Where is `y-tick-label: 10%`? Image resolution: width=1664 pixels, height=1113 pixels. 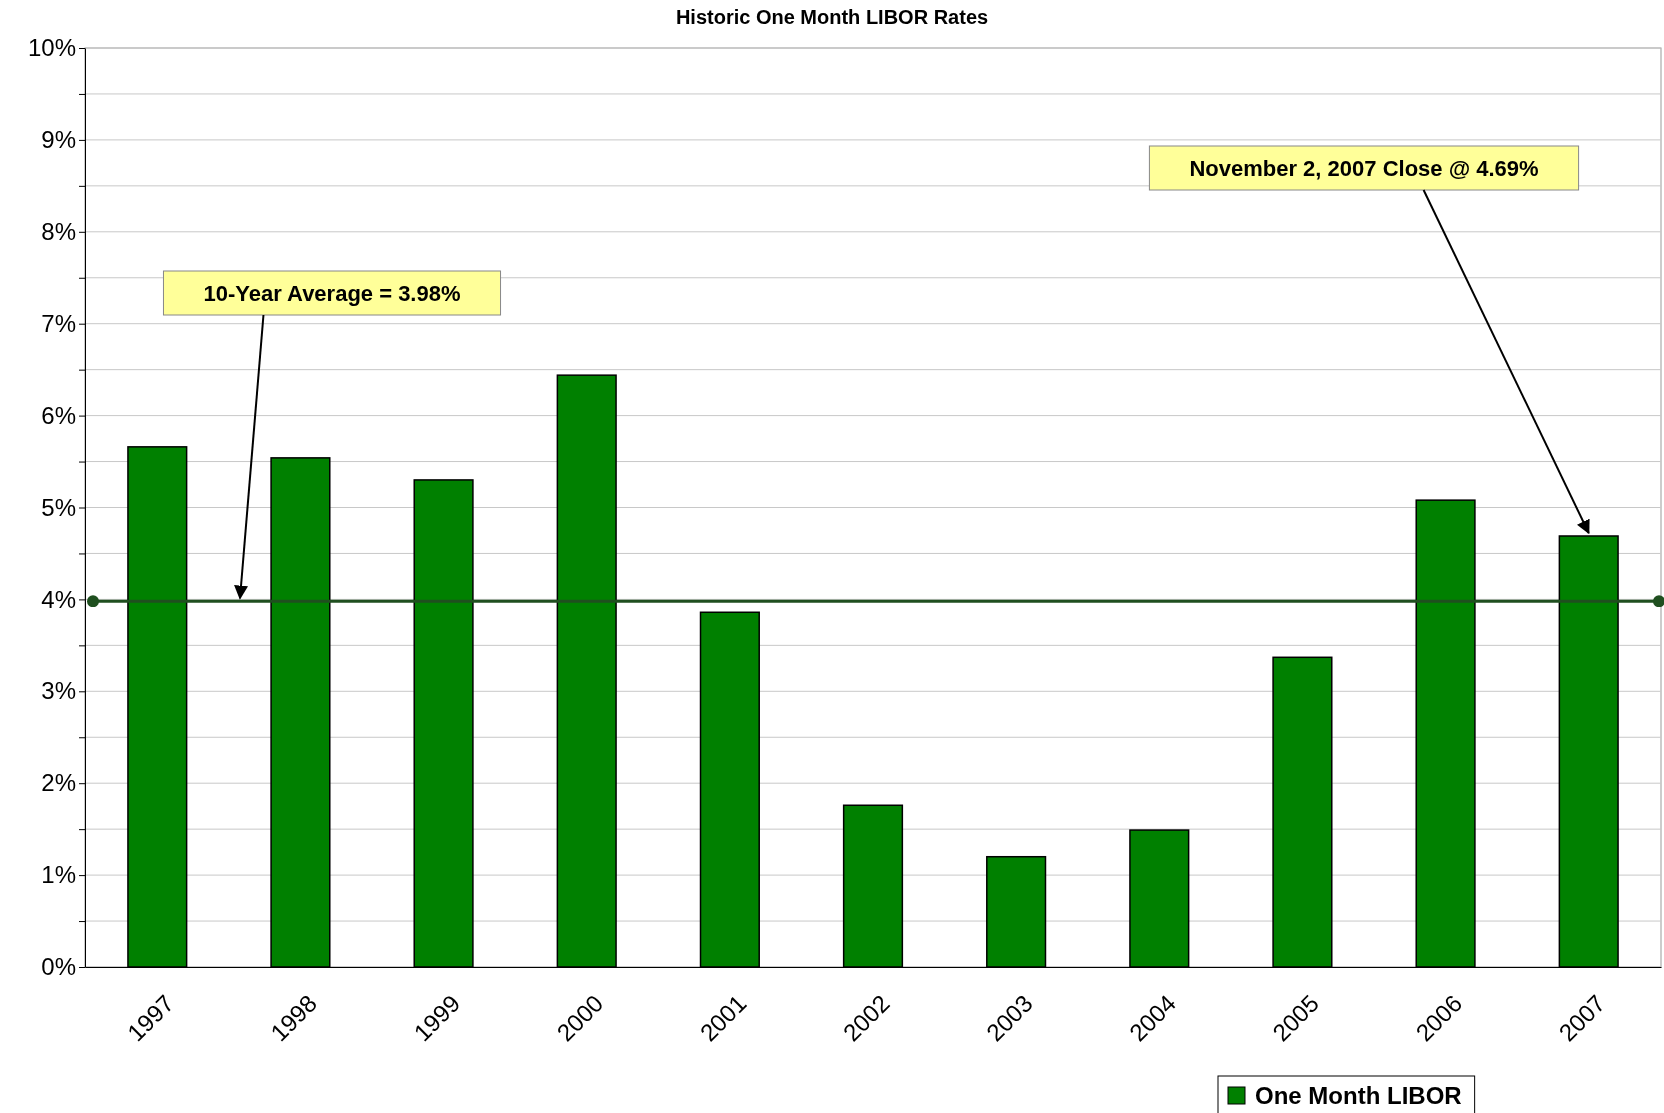 y-tick-label: 10% is located at coordinates (51, 48).